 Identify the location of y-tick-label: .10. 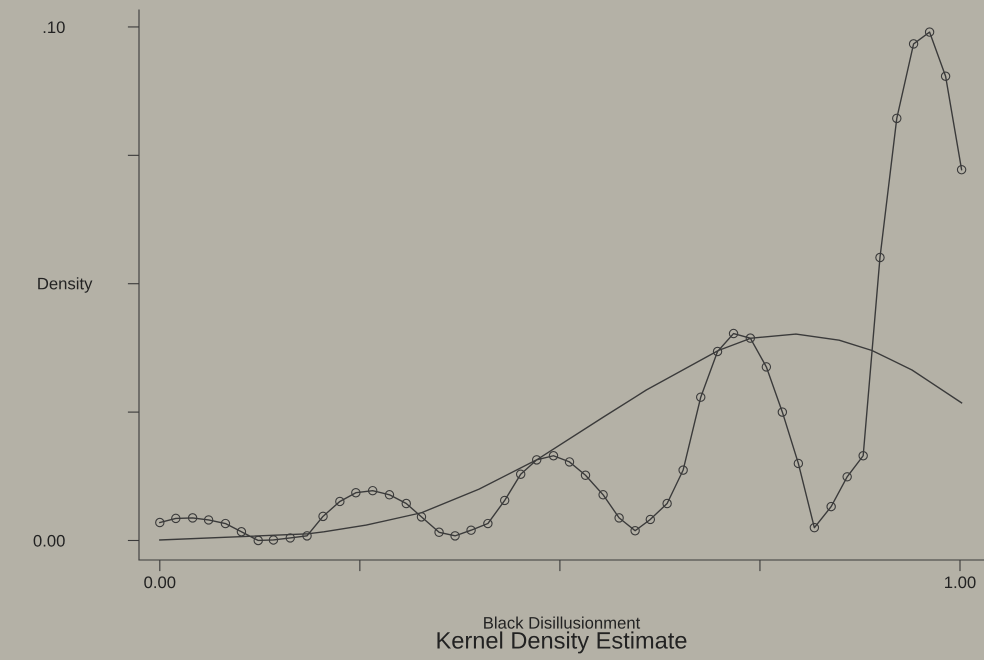
(54, 27).